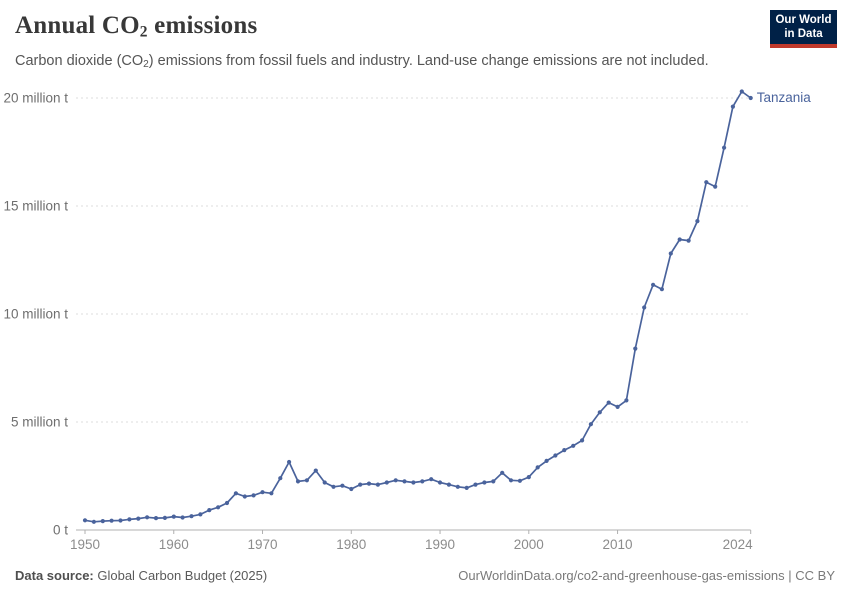 This screenshot has width=850, height=600. Describe the element at coordinates (351, 544) in the screenshot. I see `x-tick-label: 1980` at that location.